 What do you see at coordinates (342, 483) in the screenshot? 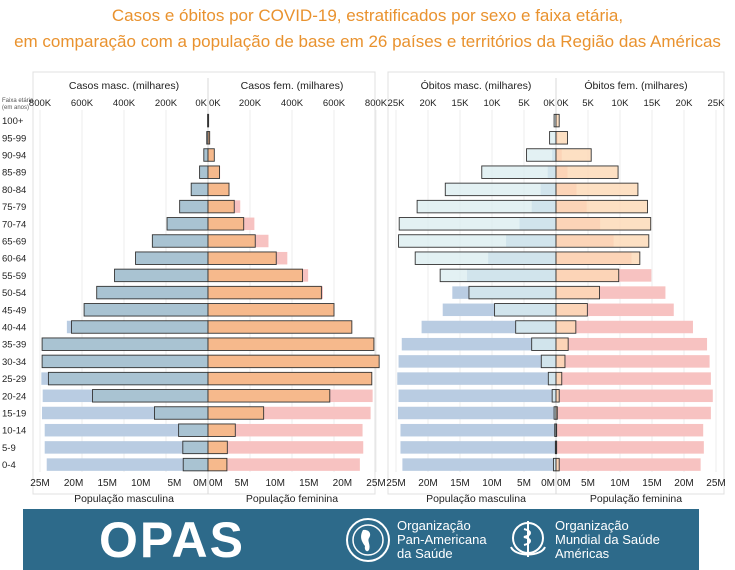
I see `cases-bottom-tick-label: 20M` at bounding box center [342, 483].